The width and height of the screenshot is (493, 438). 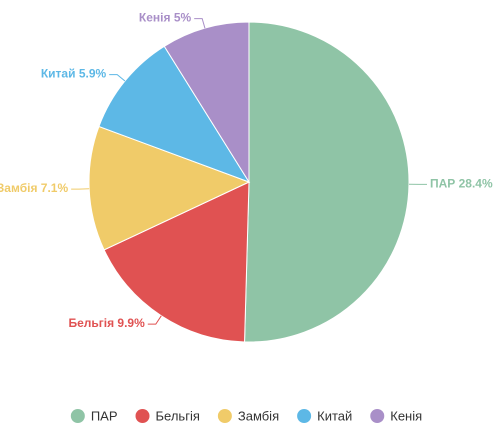 I want to click on legend-label: Замбія, so click(x=258, y=415).